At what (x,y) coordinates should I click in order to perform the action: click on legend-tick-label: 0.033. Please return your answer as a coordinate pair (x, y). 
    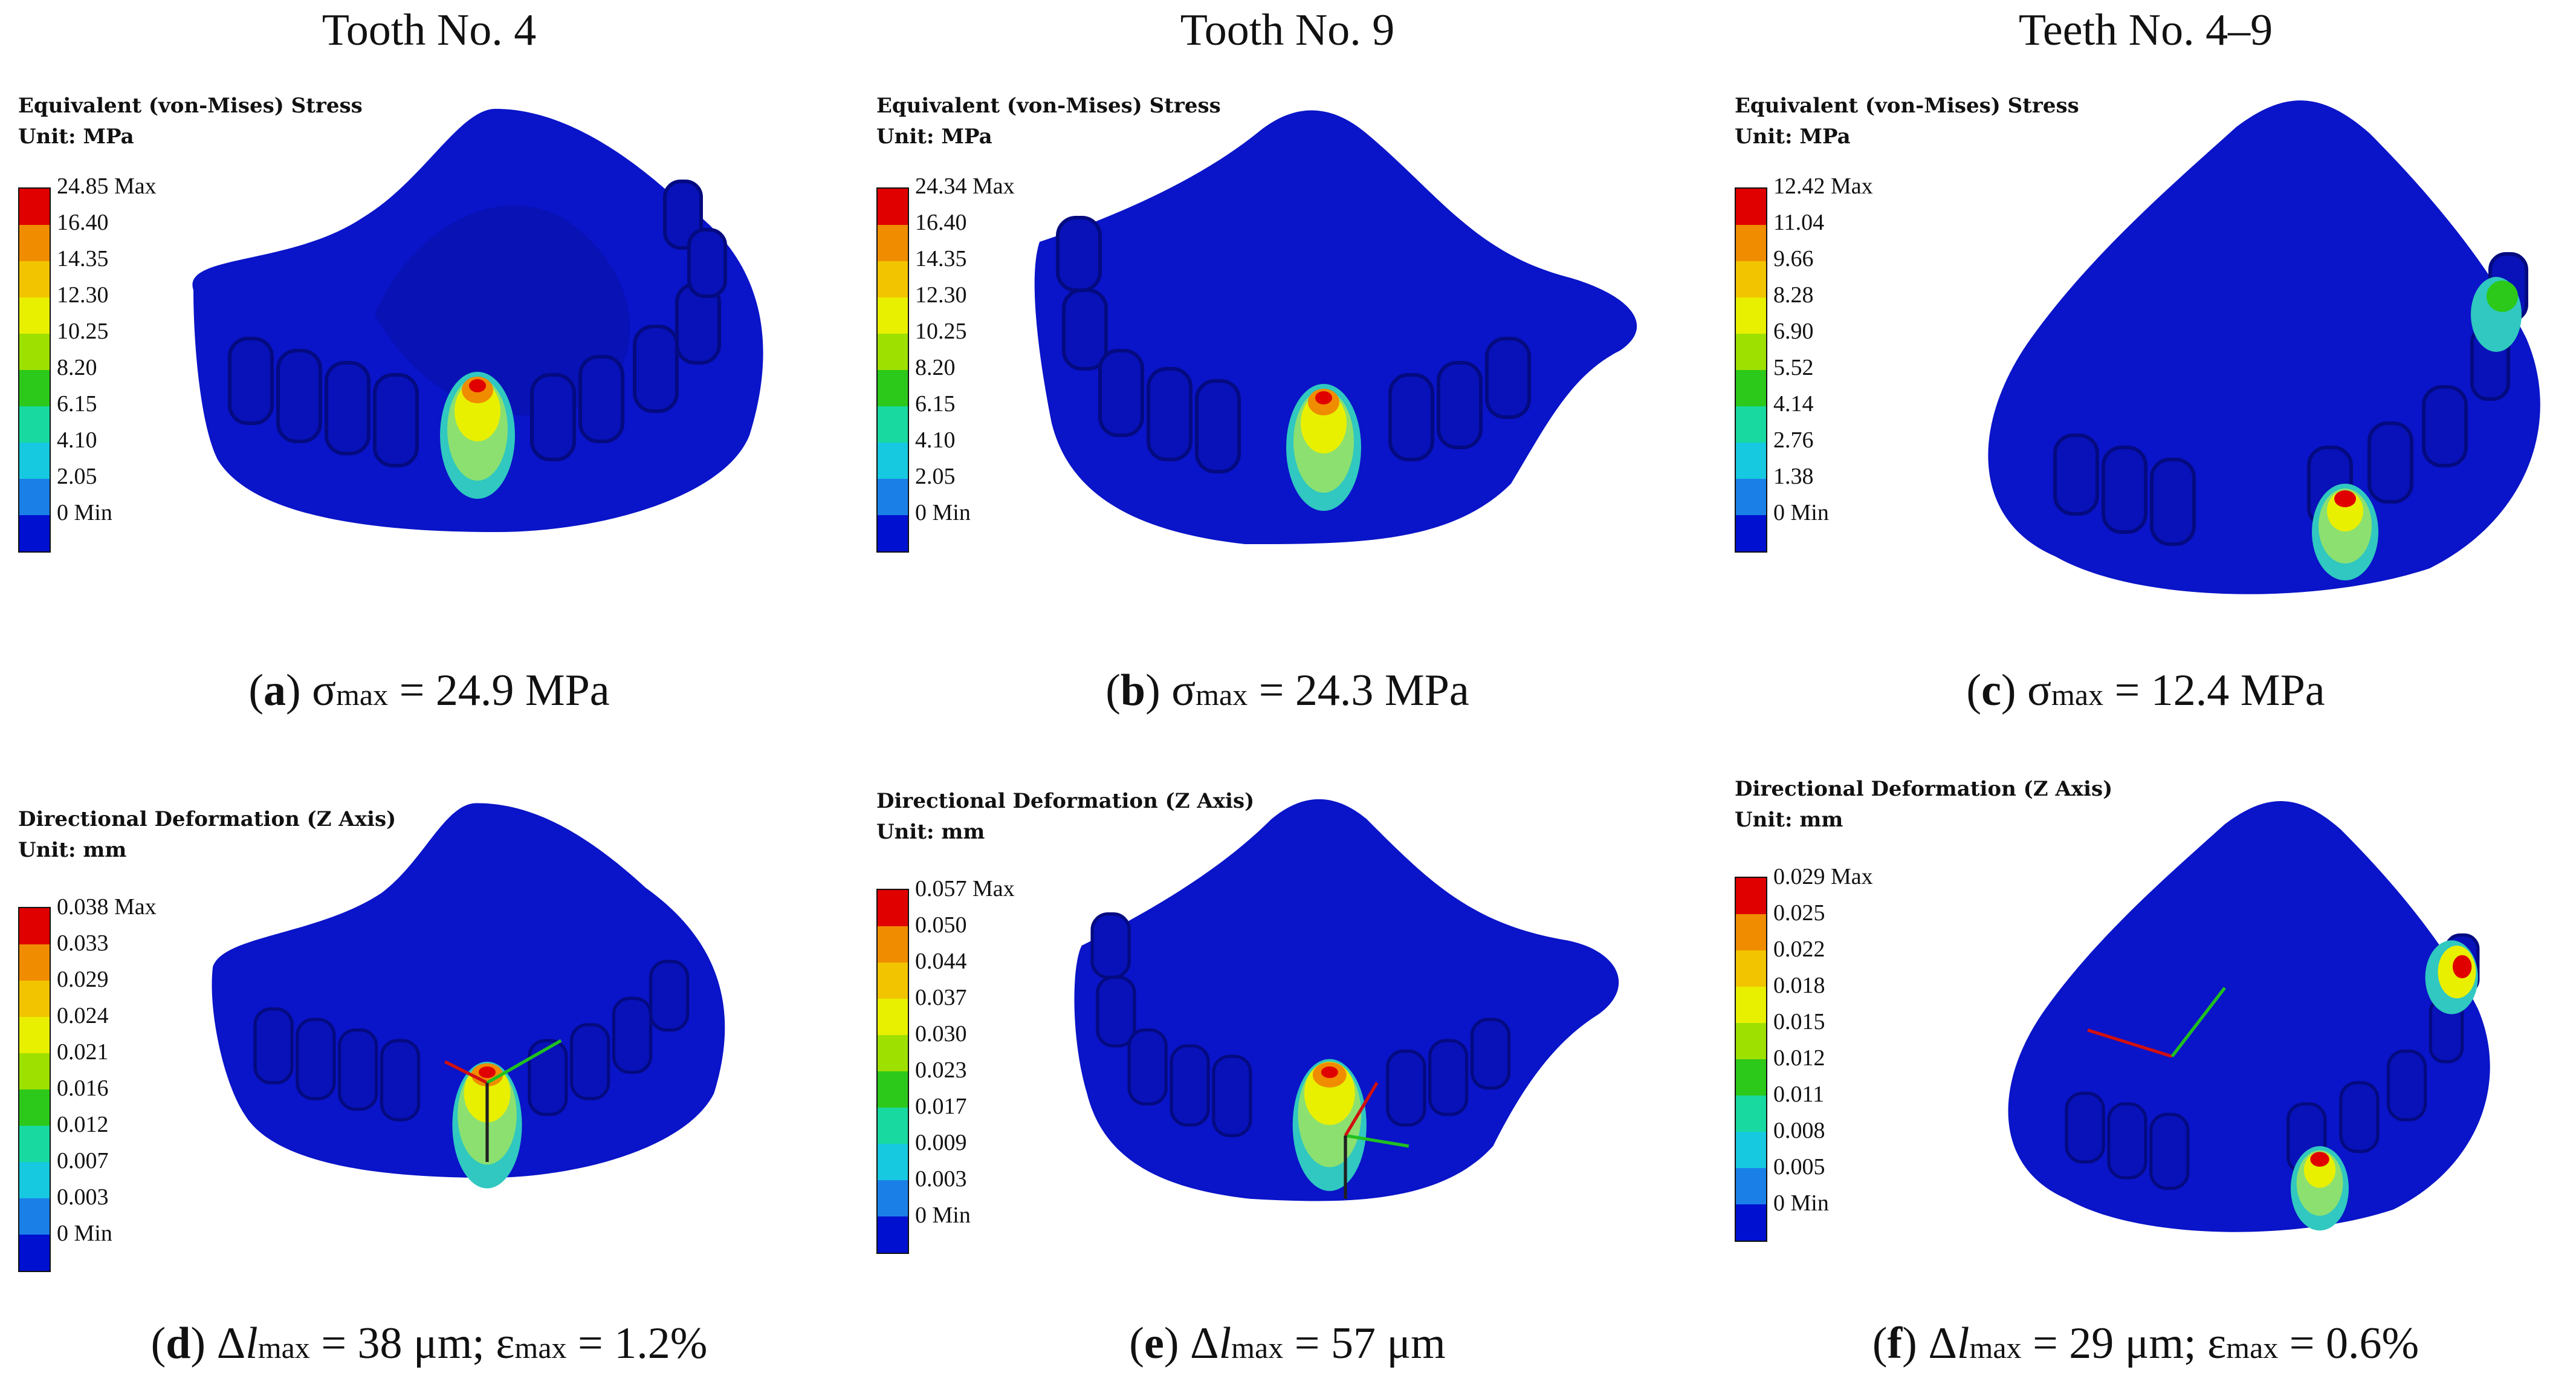
    Looking at the image, I should click on (83, 943).